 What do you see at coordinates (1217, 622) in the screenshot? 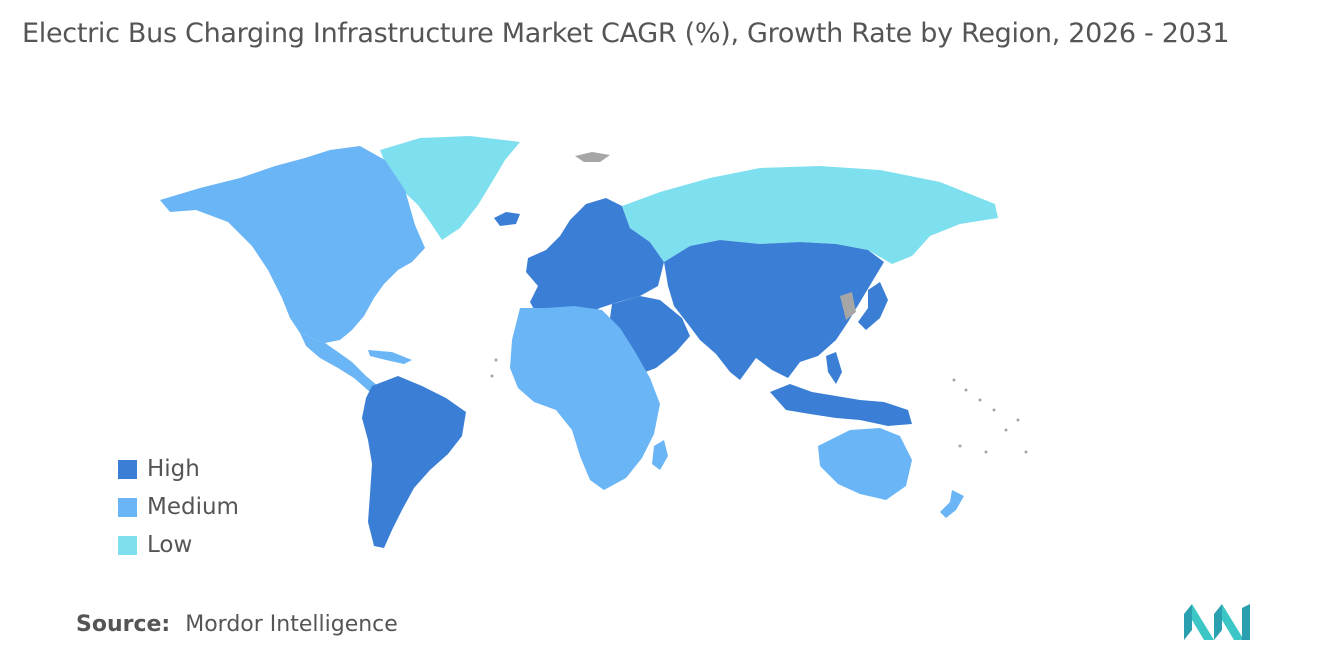
I see `mordor-intelligence-logo` at bounding box center [1217, 622].